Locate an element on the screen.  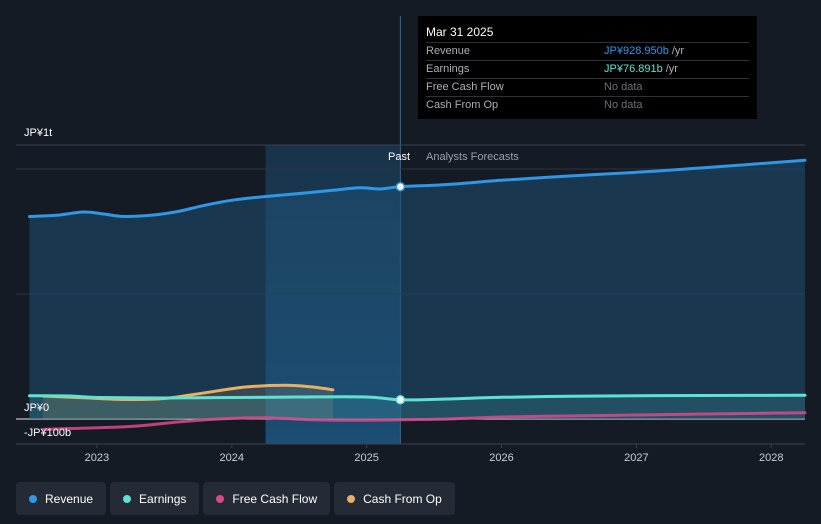
legend-item-cash-from-op: Cash From Op is located at coordinates (394, 498).